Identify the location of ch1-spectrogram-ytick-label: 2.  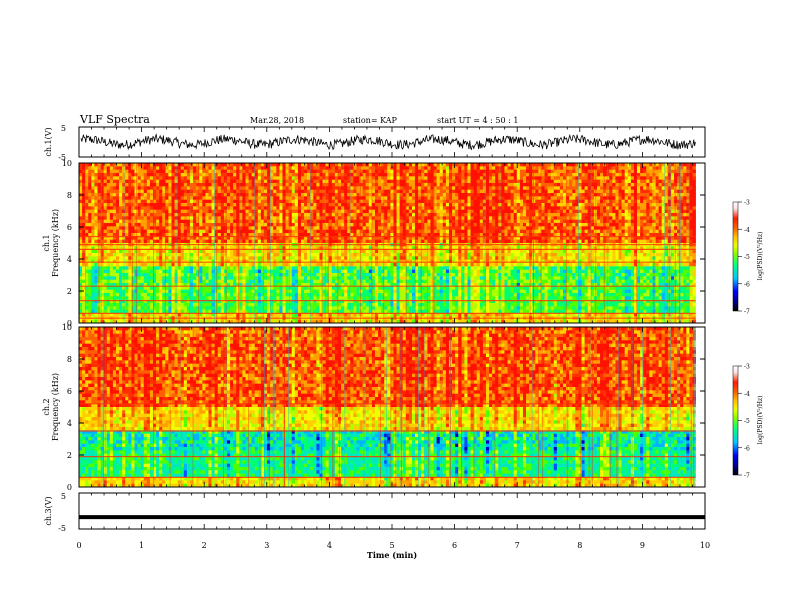
(69, 291).